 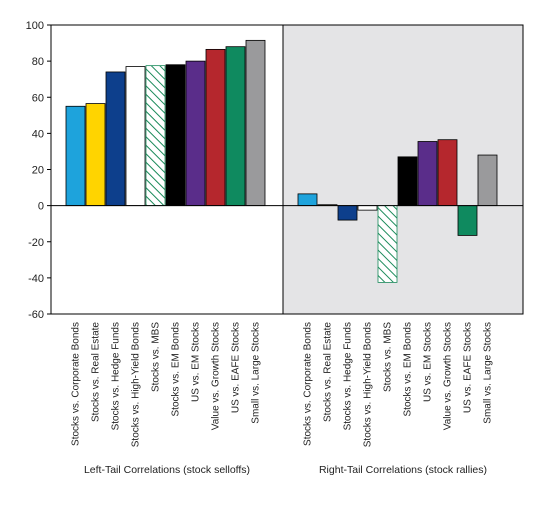 I want to click on y-tick-label: 40, so click(x=38, y=134).